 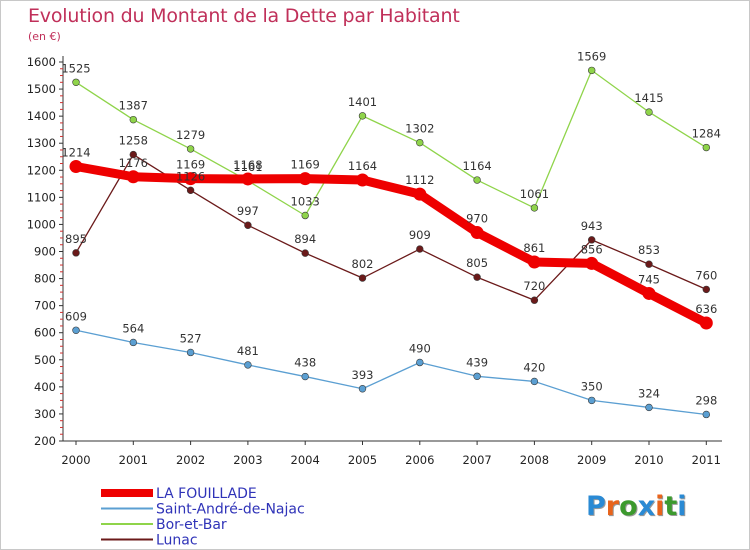 I want to click on data-label: 760, so click(x=706, y=275).